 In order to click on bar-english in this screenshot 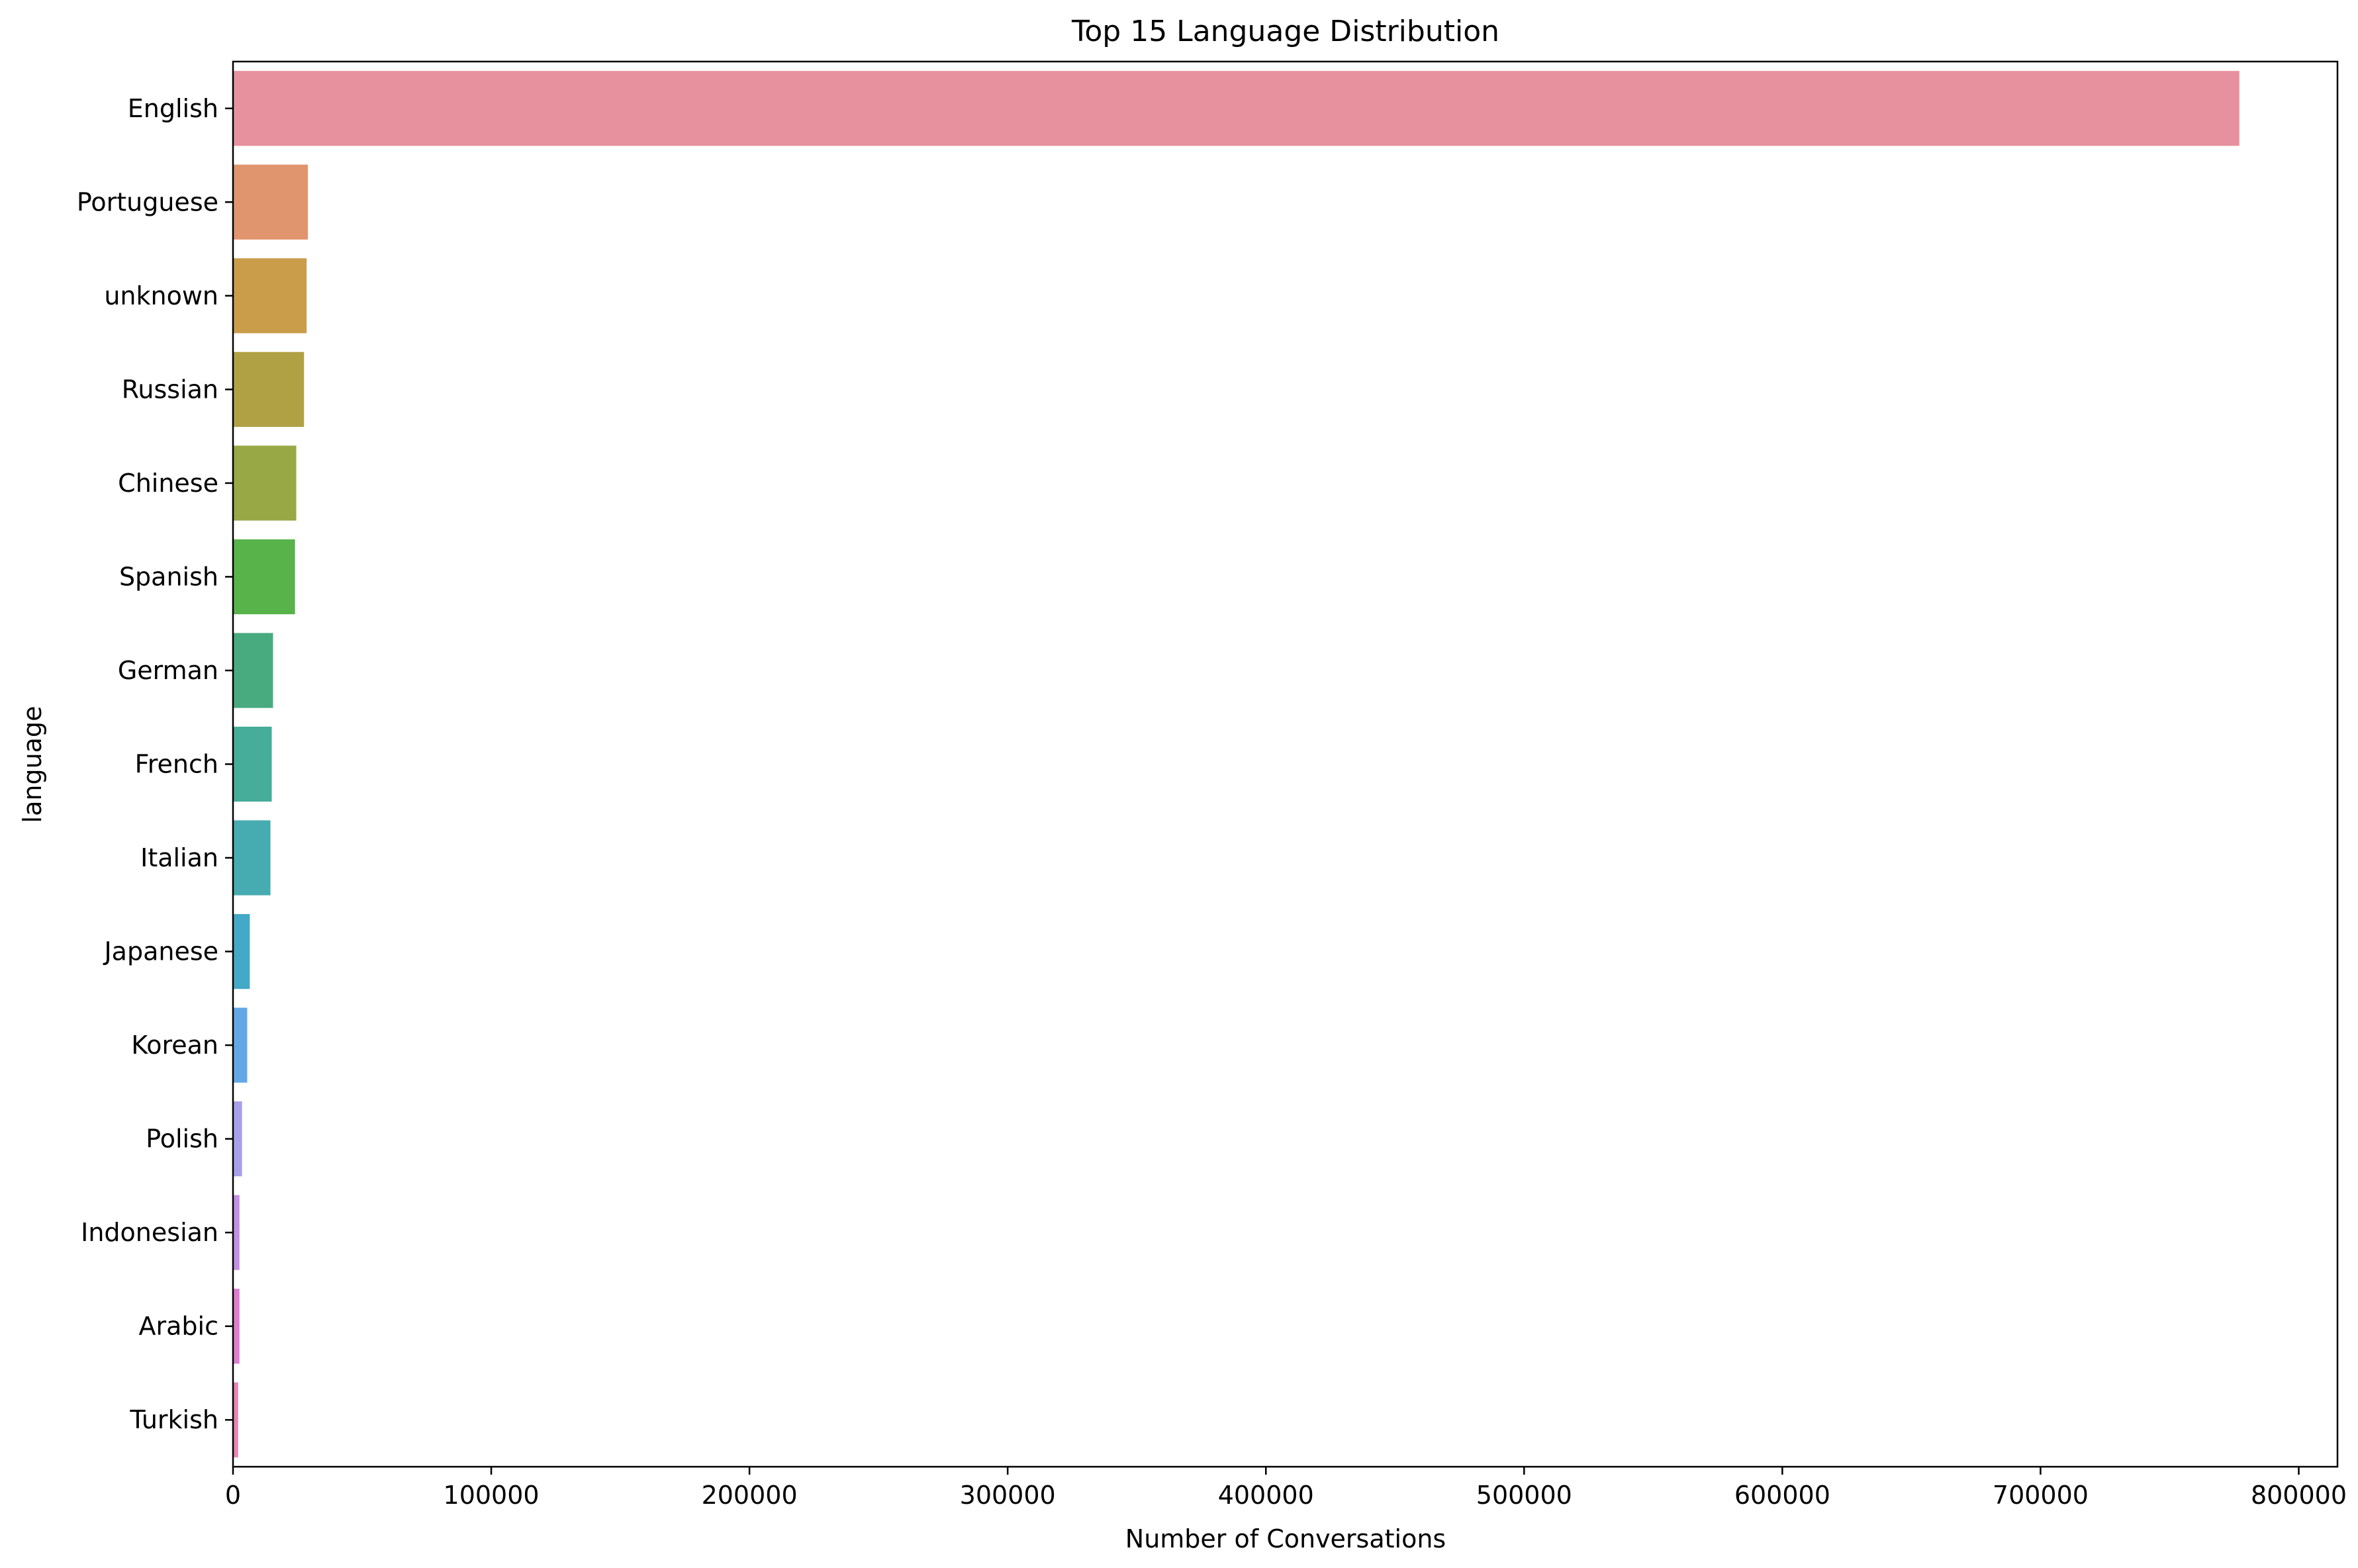, I will do `click(1236, 108)`.